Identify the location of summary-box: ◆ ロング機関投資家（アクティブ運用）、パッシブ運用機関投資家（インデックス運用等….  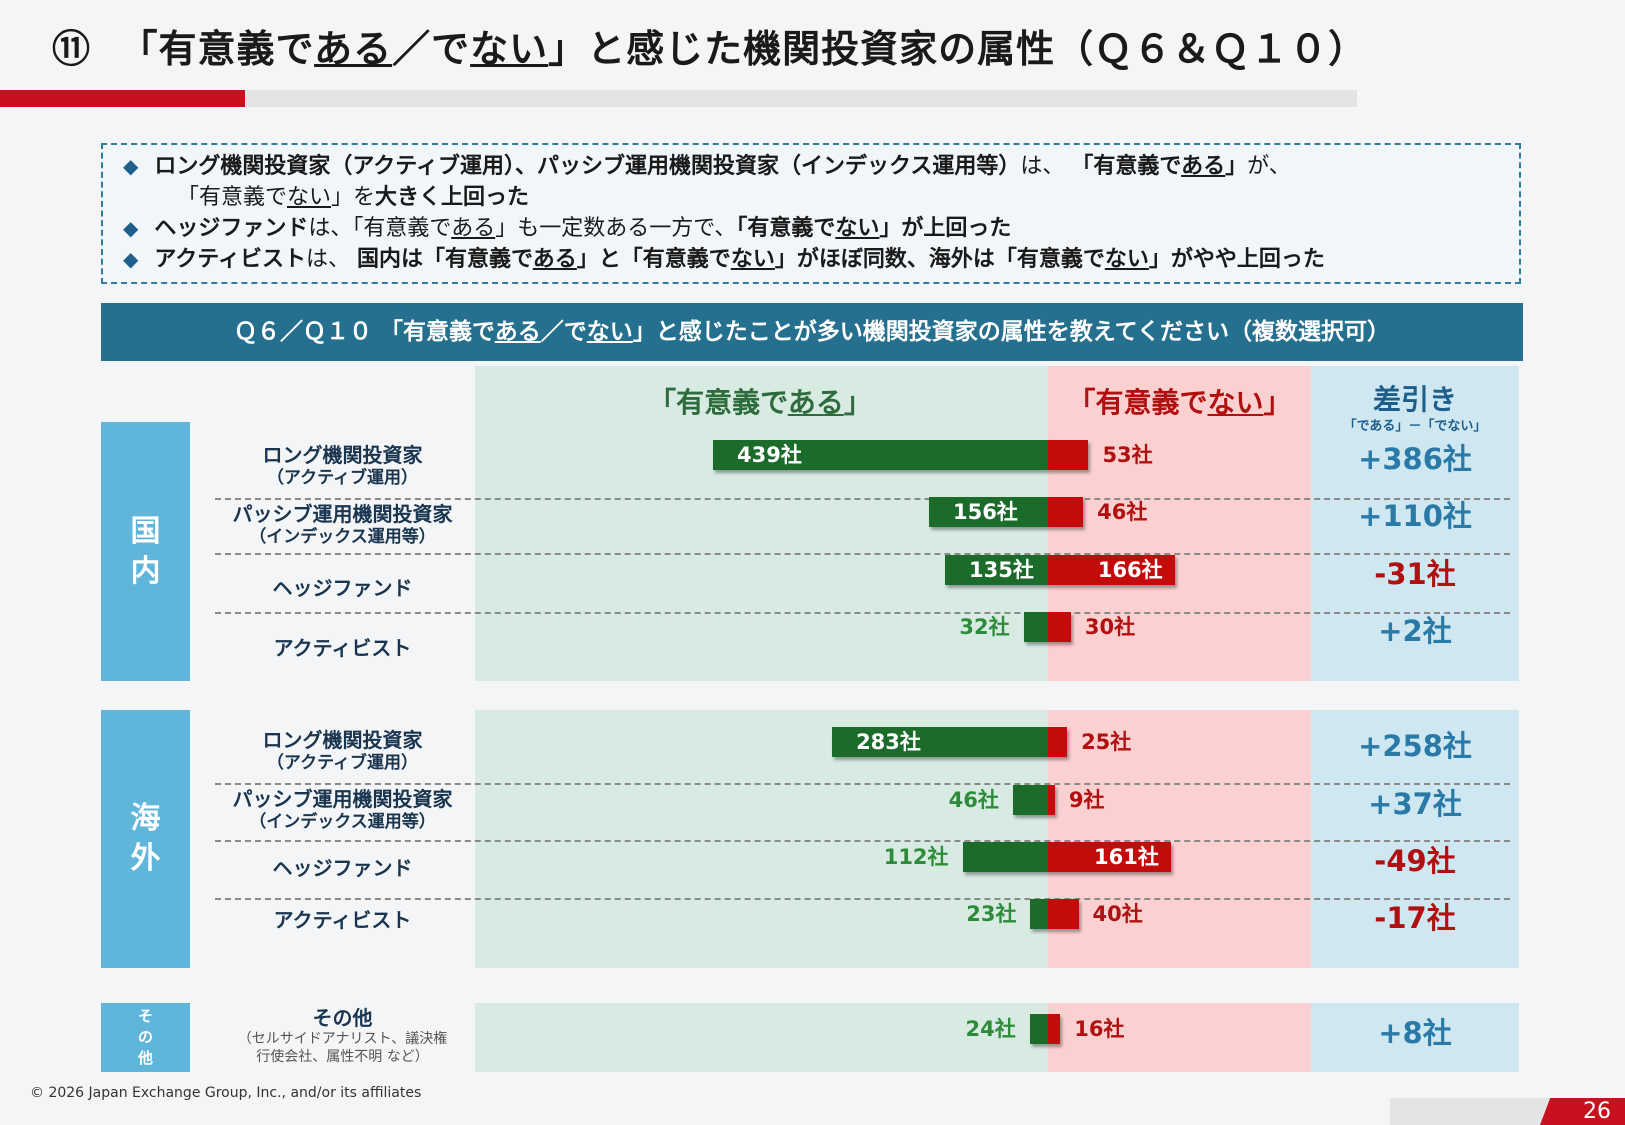
(811, 213).